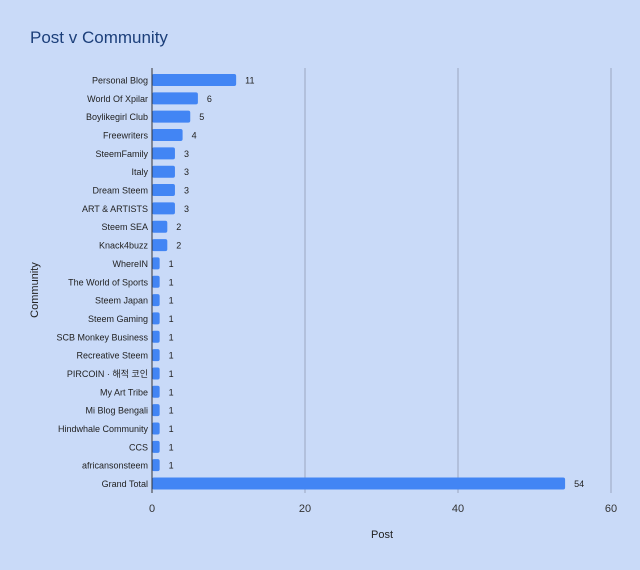 This screenshot has width=640, height=570. I want to click on category-label: Steem Gaming, so click(118, 319).